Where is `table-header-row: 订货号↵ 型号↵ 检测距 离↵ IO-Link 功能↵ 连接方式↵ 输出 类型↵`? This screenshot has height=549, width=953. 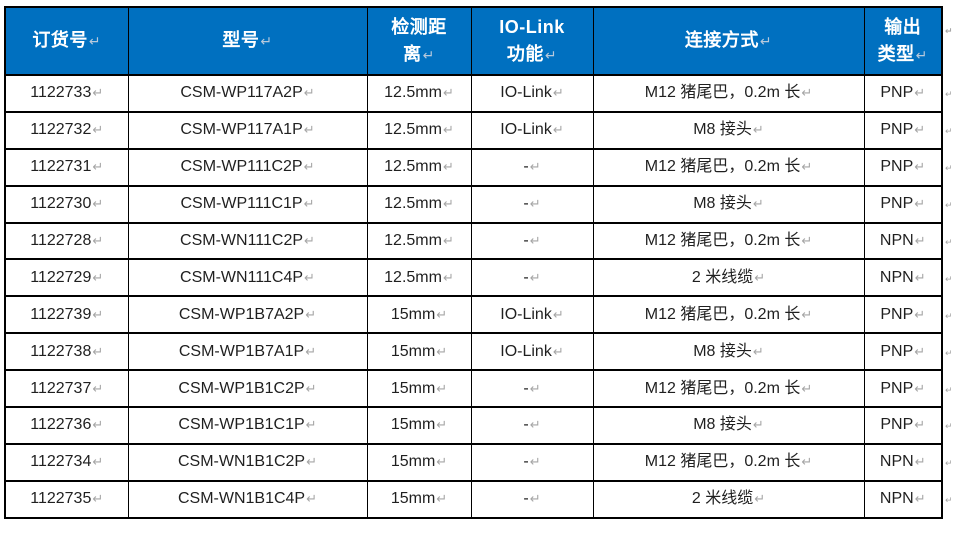 table-header-row: 订货号↵ 型号↵ 检测距 离↵ IO-Link 功能↵ 连接方式↵ 输出 类型↵ is located at coordinates (478, 41).